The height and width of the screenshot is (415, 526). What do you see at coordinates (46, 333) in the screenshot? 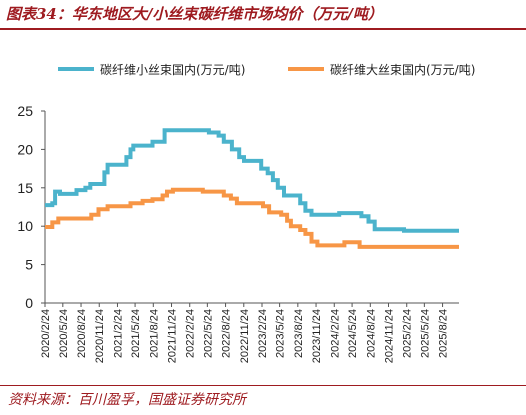
I see `x-tick-label: 2020/2/24` at bounding box center [46, 333].